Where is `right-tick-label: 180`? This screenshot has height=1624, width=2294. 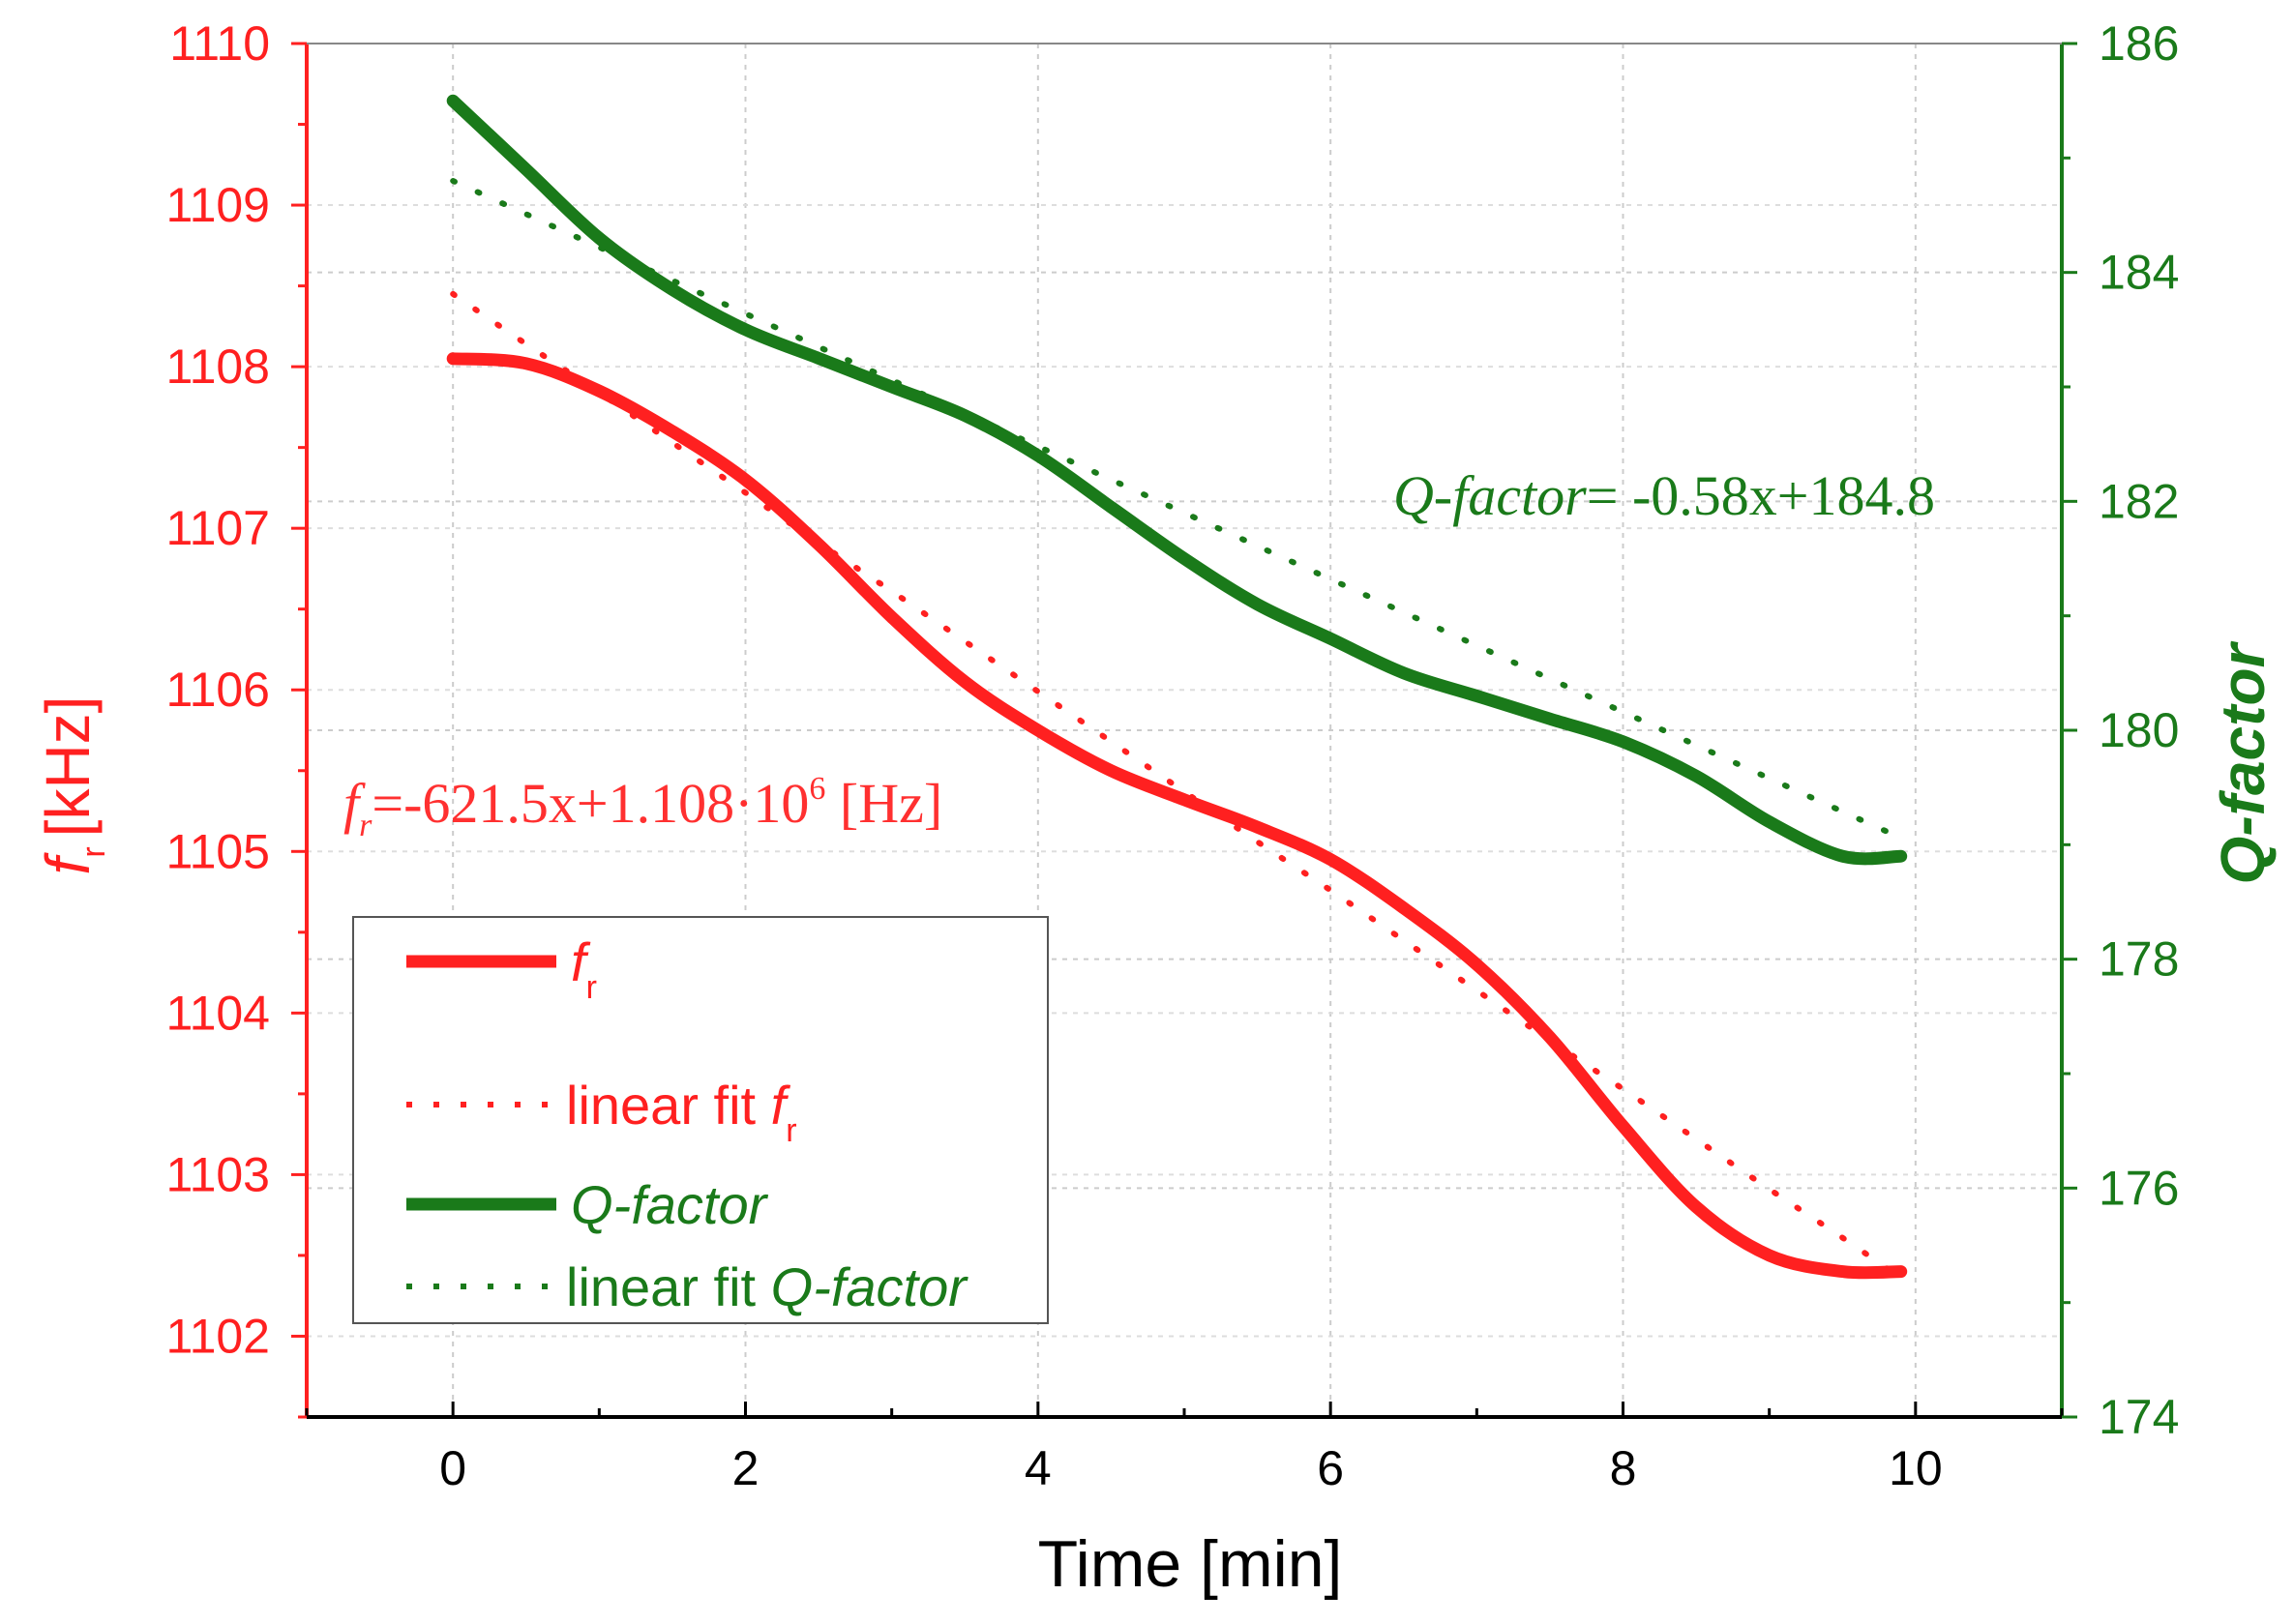 right-tick-label: 180 is located at coordinates (2139, 730).